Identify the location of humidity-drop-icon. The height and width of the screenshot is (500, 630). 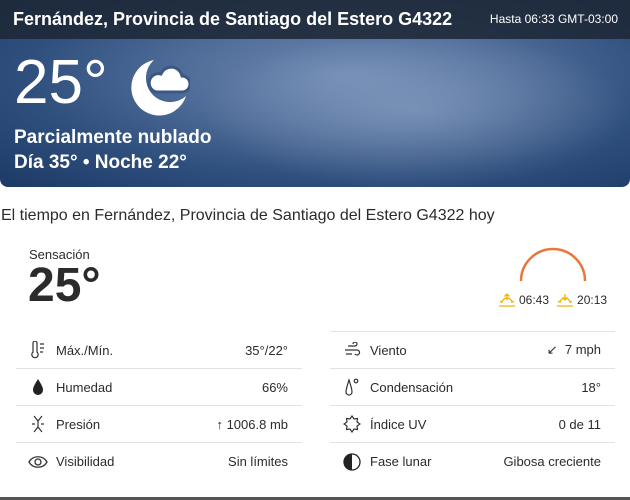
(38, 387).